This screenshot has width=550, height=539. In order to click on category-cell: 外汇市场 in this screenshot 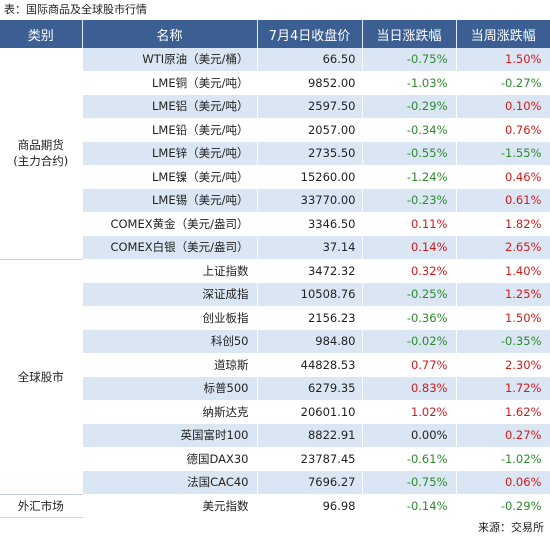, I will do `click(41, 506)`.